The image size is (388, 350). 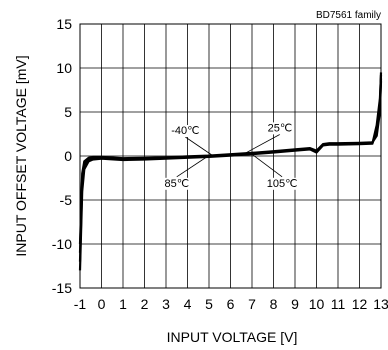 I want to click on x-tick-label: 0, so click(x=102, y=304).